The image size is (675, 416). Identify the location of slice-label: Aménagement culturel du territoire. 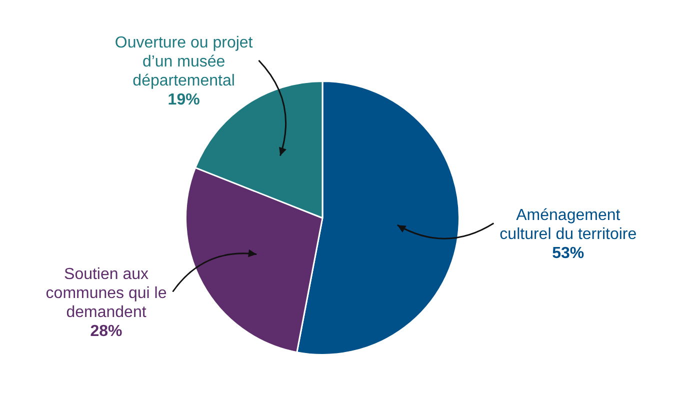
(568, 225).